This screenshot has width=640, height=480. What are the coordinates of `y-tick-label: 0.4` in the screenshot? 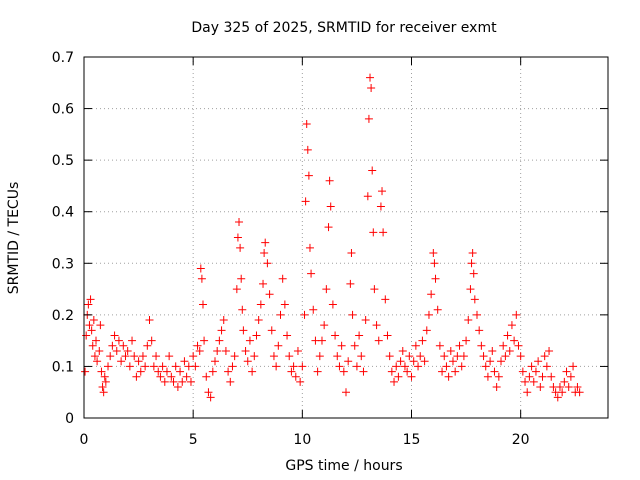 It's located at (63, 213).